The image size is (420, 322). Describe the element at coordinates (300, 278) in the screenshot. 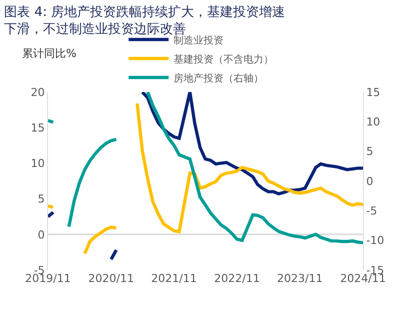

I see `x-tick-label: 2023/11` at that location.